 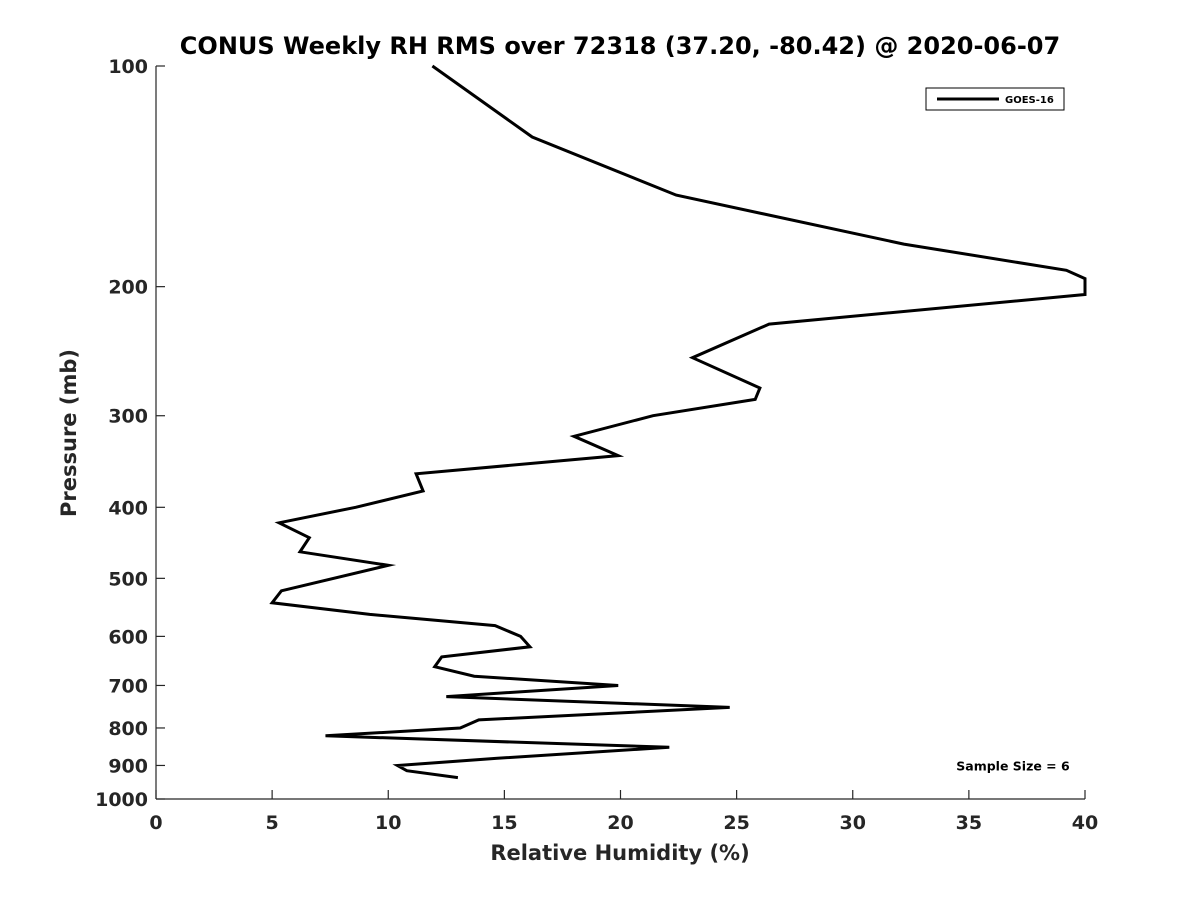 I want to click on x-tick-label: 5, so click(x=272, y=823).